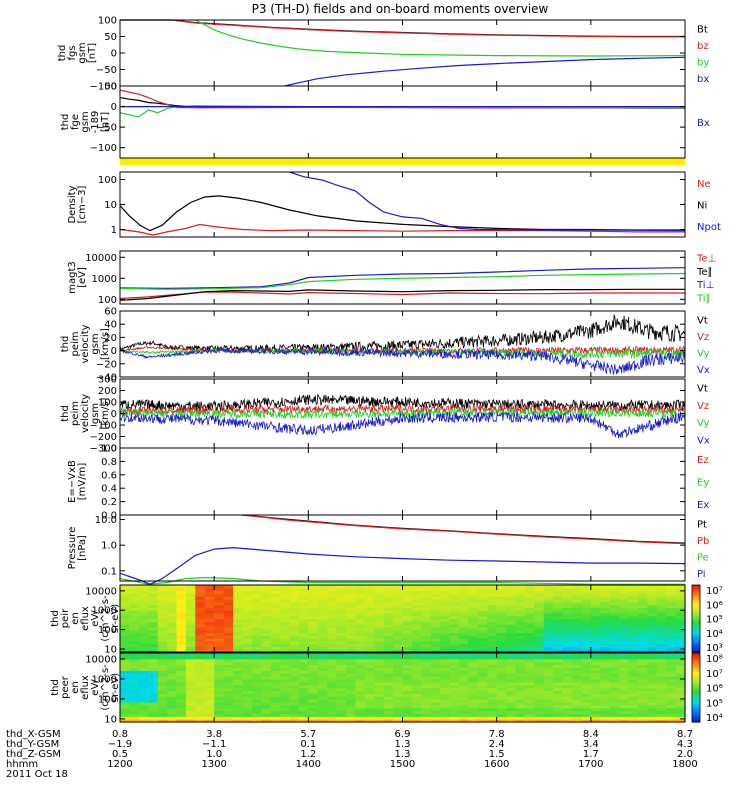 The height and width of the screenshot is (800, 750). Describe the element at coordinates (403, 754) in the screenshot. I see `ephemeris-value: 1.3` at that location.